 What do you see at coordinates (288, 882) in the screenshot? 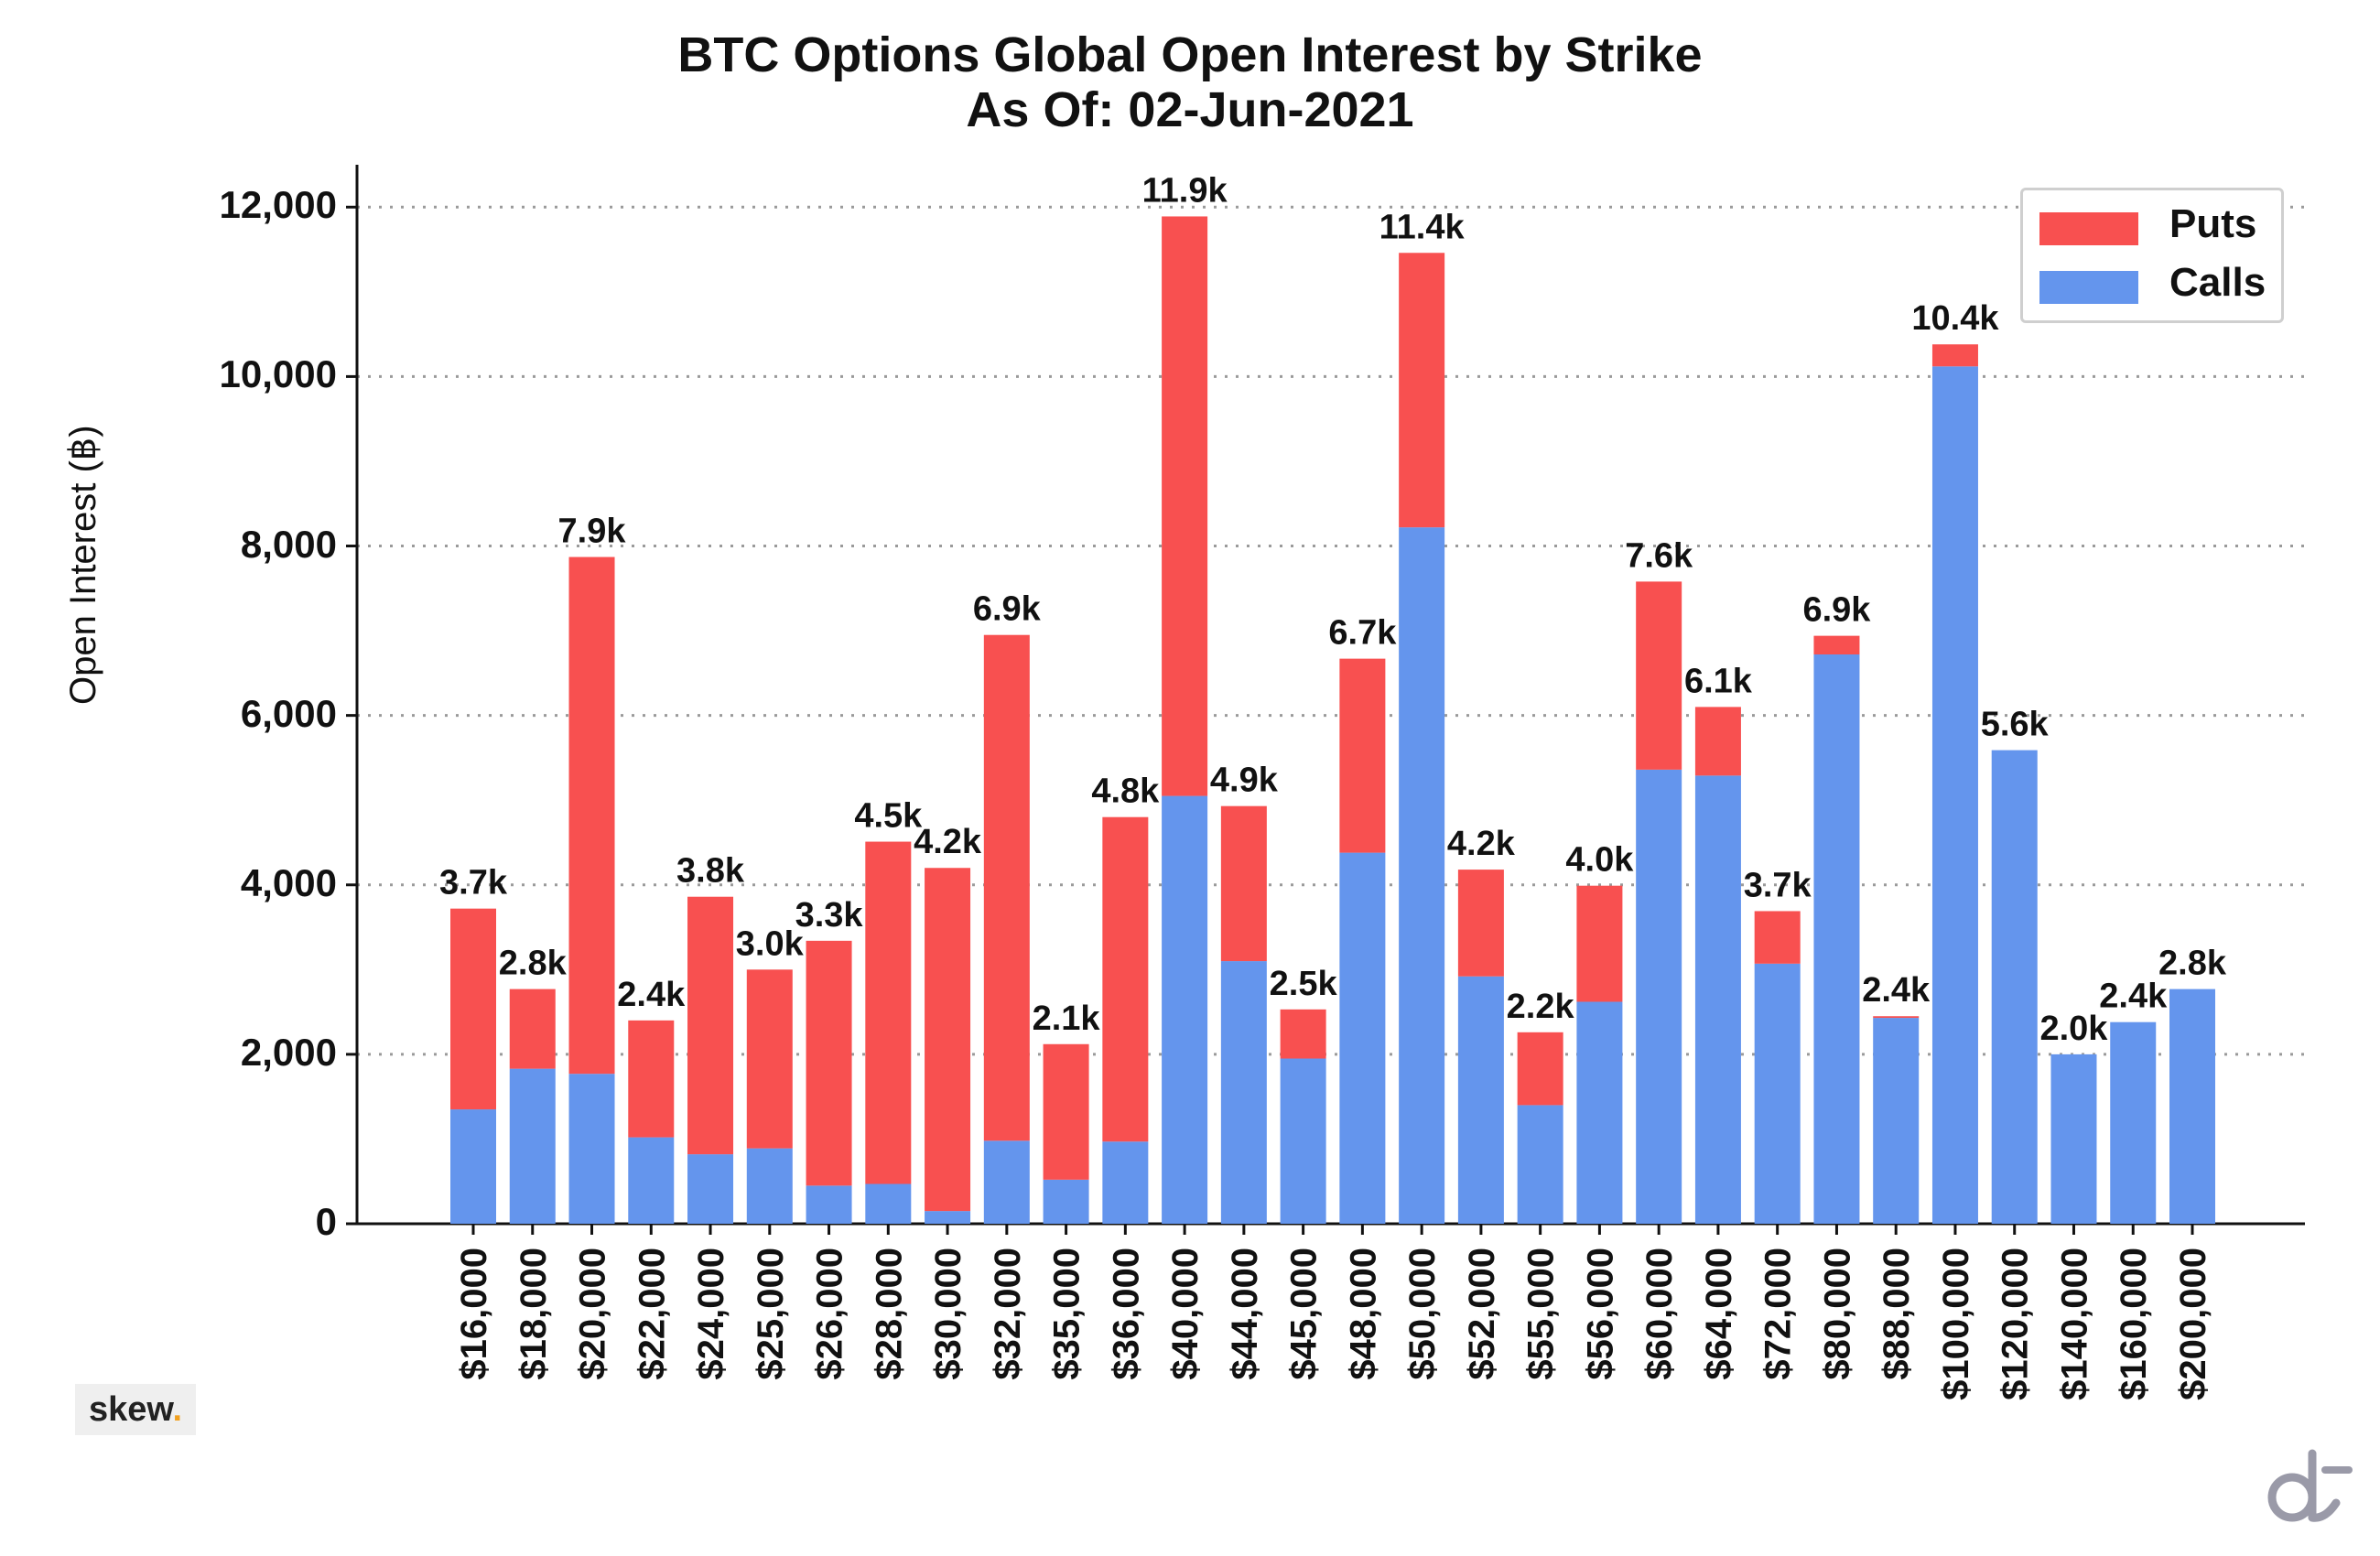
I see `y-tick-label: 4,000` at bounding box center [288, 882].